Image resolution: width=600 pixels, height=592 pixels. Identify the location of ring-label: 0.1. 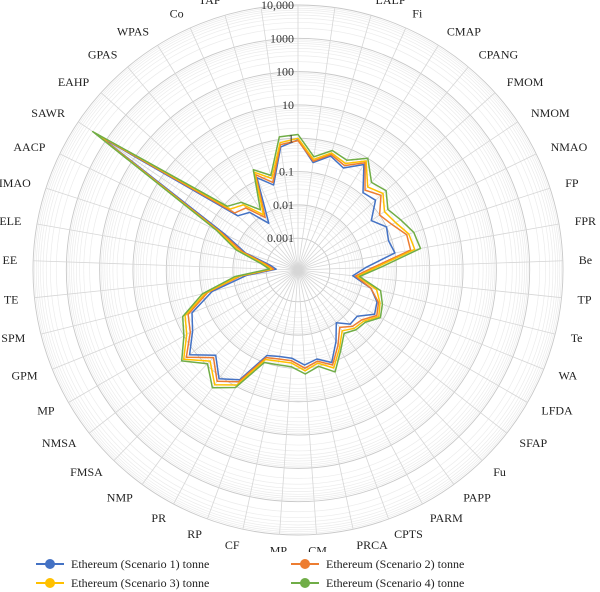
(286, 172).